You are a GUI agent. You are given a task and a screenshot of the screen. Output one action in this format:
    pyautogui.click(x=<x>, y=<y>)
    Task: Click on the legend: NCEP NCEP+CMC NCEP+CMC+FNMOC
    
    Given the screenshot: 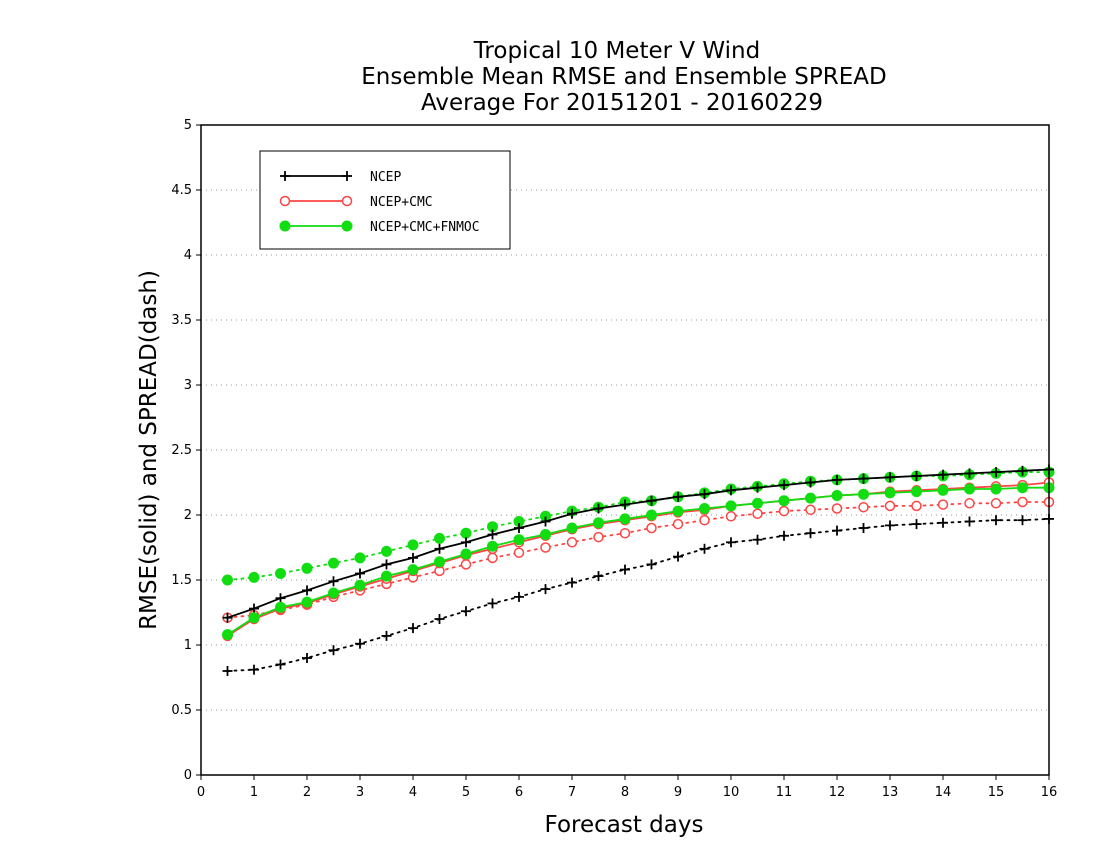 What is the action you would take?
    pyautogui.click(x=385, y=200)
    